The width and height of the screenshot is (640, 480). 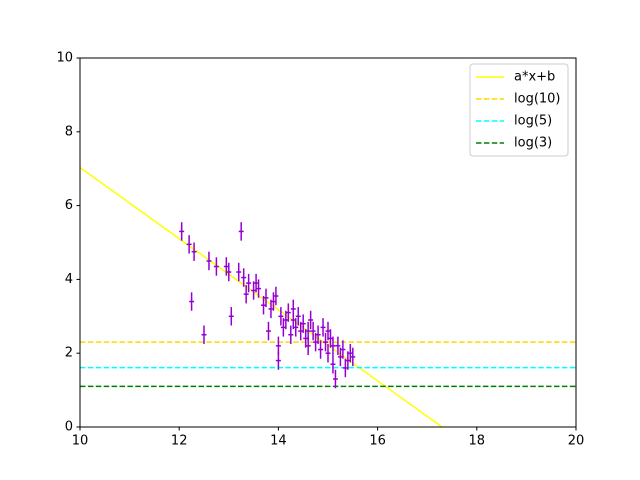 What do you see at coordinates (533, 121) in the screenshot?
I see `legend-label: log(5)` at bounding box center [533, 121].